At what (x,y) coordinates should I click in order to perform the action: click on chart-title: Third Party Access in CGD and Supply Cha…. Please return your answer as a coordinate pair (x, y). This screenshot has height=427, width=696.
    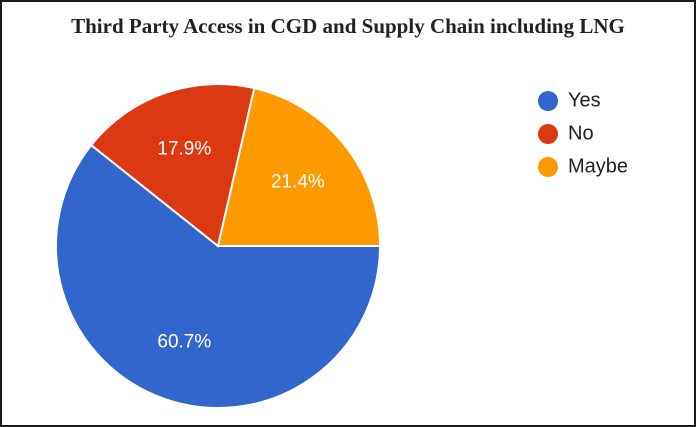
    Looking at the image, I should click on (348, 26).